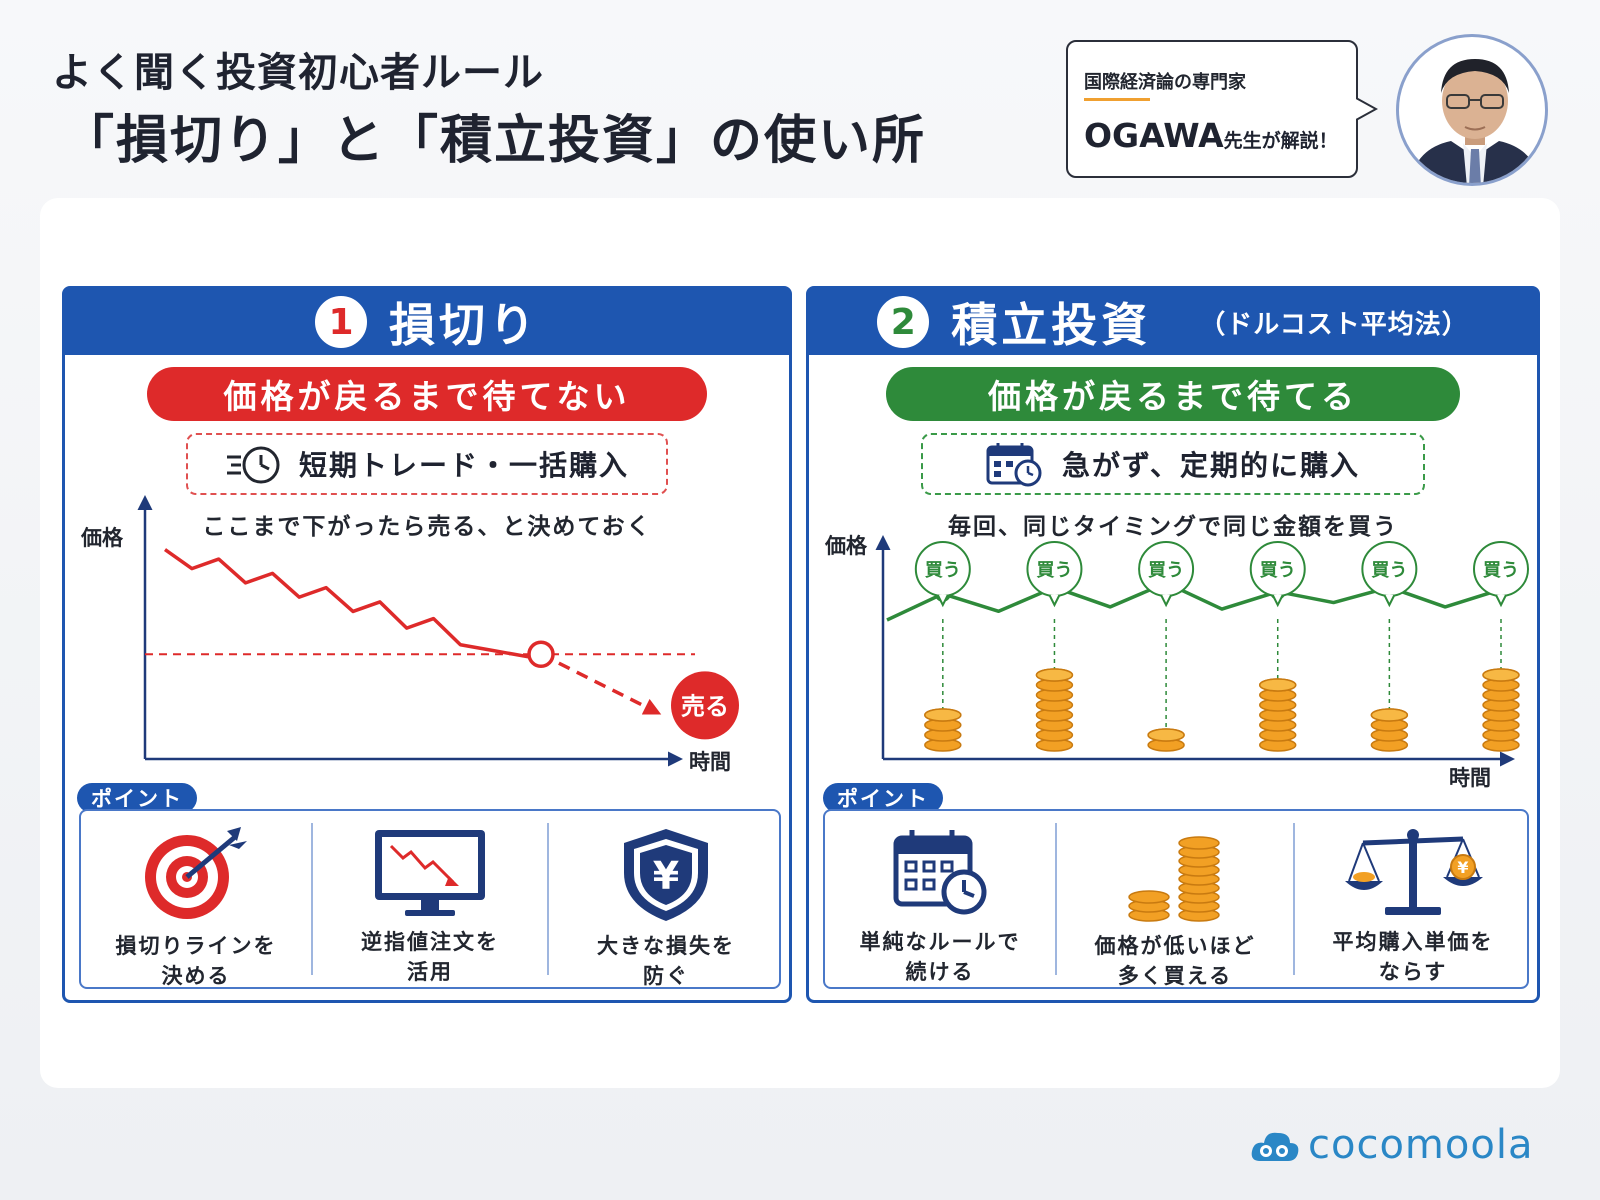 This screenshot has width=1600, height=1200. Describe the element at coordinates (1367, 109) in the screenshot. I see `bubble-tail` at that location.